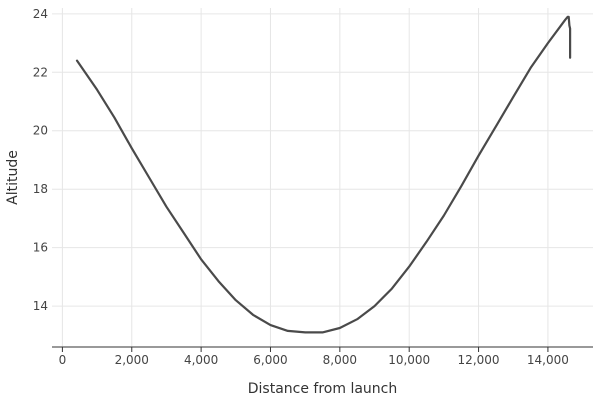 This screenshot has height=400, width=600. Describe the element at coordinates (40, 72) in the screenshot. I see `y-tick-label: 22` at that location.